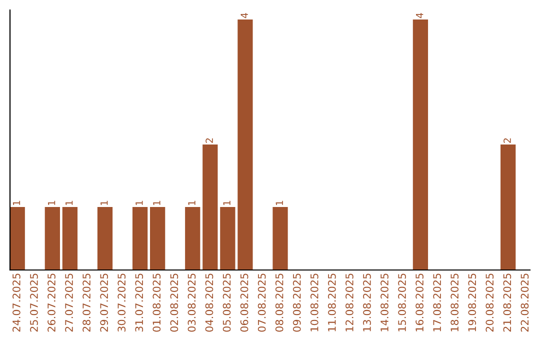 This screenshot has width=540, height=340. I want to click on x-tick-label: 27.07.2025, so click(69, 303).